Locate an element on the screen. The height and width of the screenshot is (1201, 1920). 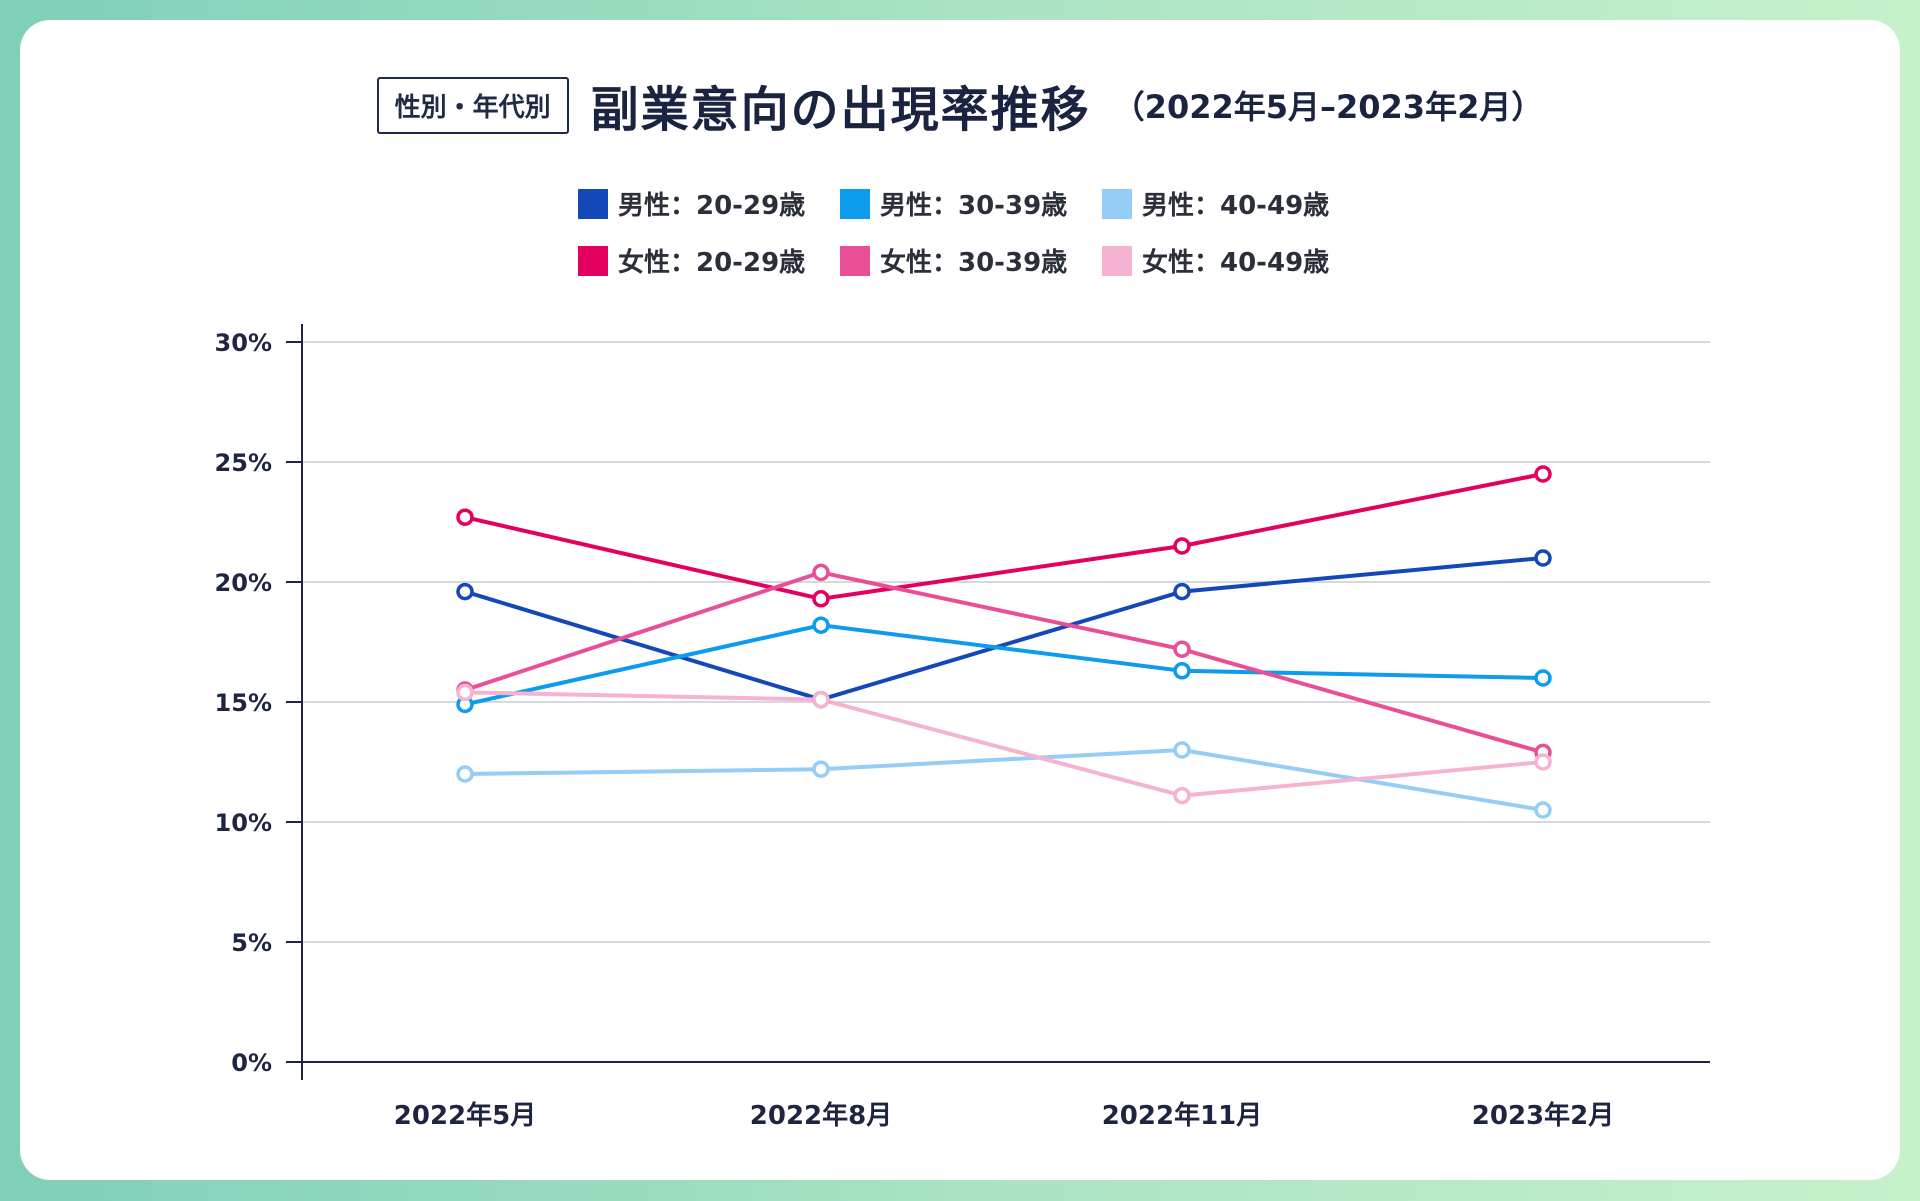
x-tick-label: 2023年2月 is located at coordinates (1543, 1115).